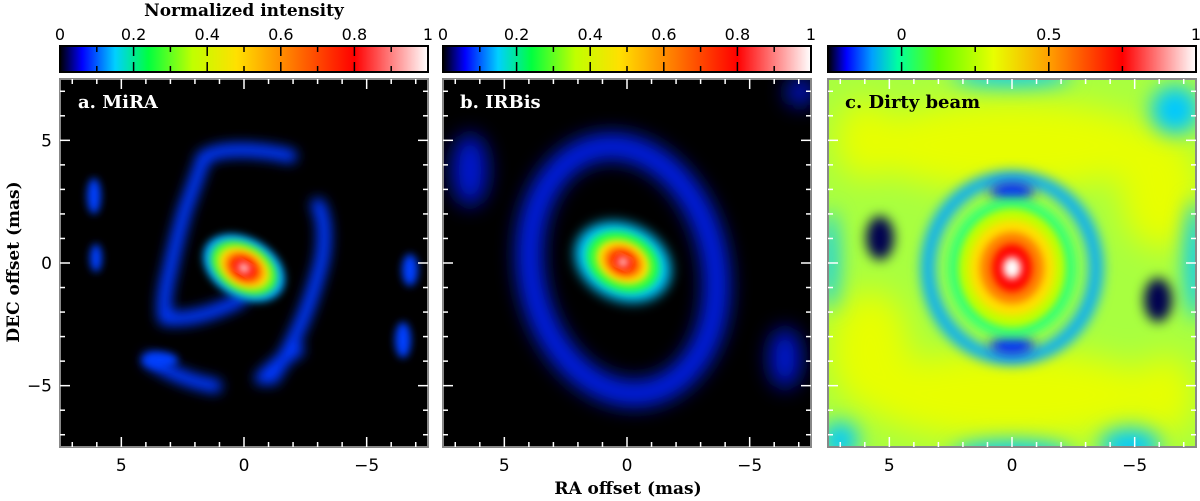  What do you see at coordinates (1048, 34) in the screenshot?
I see `colorbar-tick-label: 0.5` at bounding box center [1048, 34].